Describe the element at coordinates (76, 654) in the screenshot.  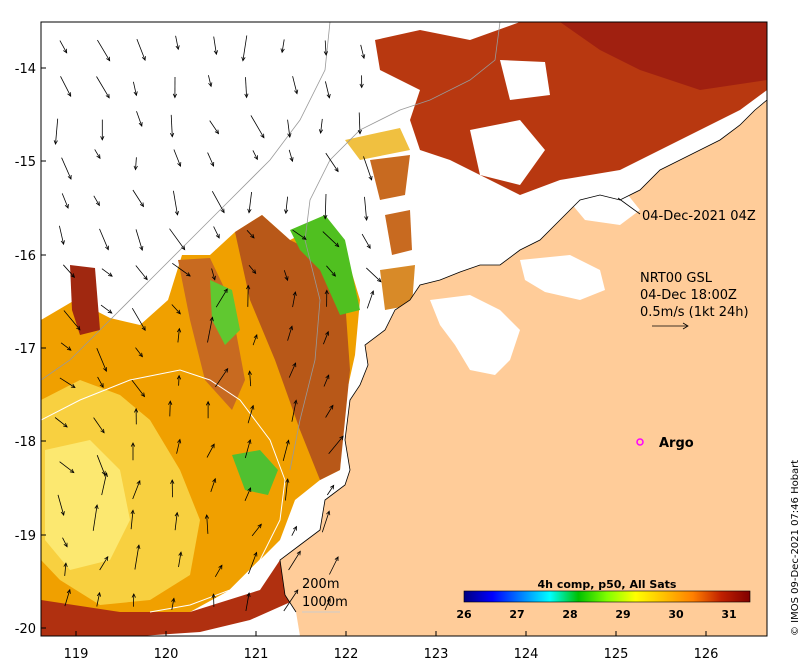
I see `x-tick-label: 119` at that location.